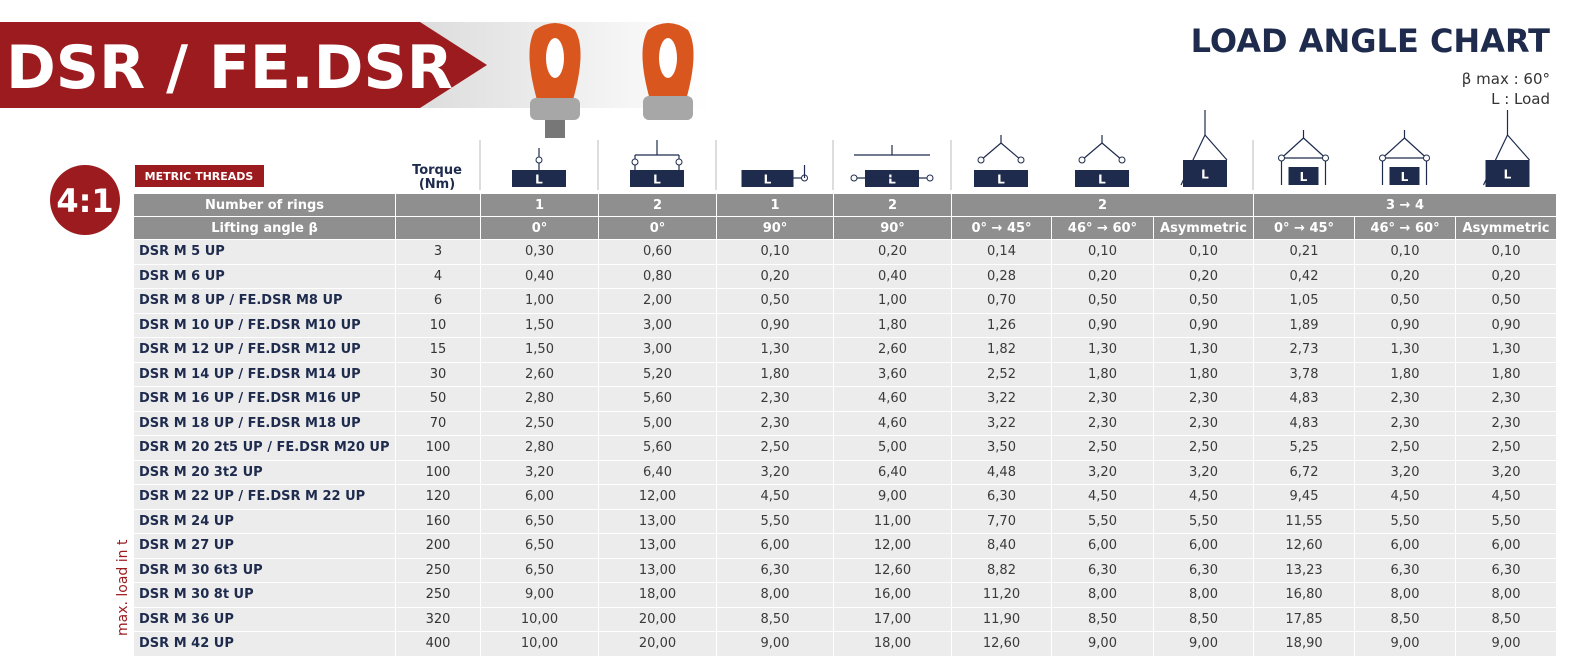  Describe the element at coordinates (1001, 228) in the screenshot. I see `angle-cell: 0° → 45°` at that location.